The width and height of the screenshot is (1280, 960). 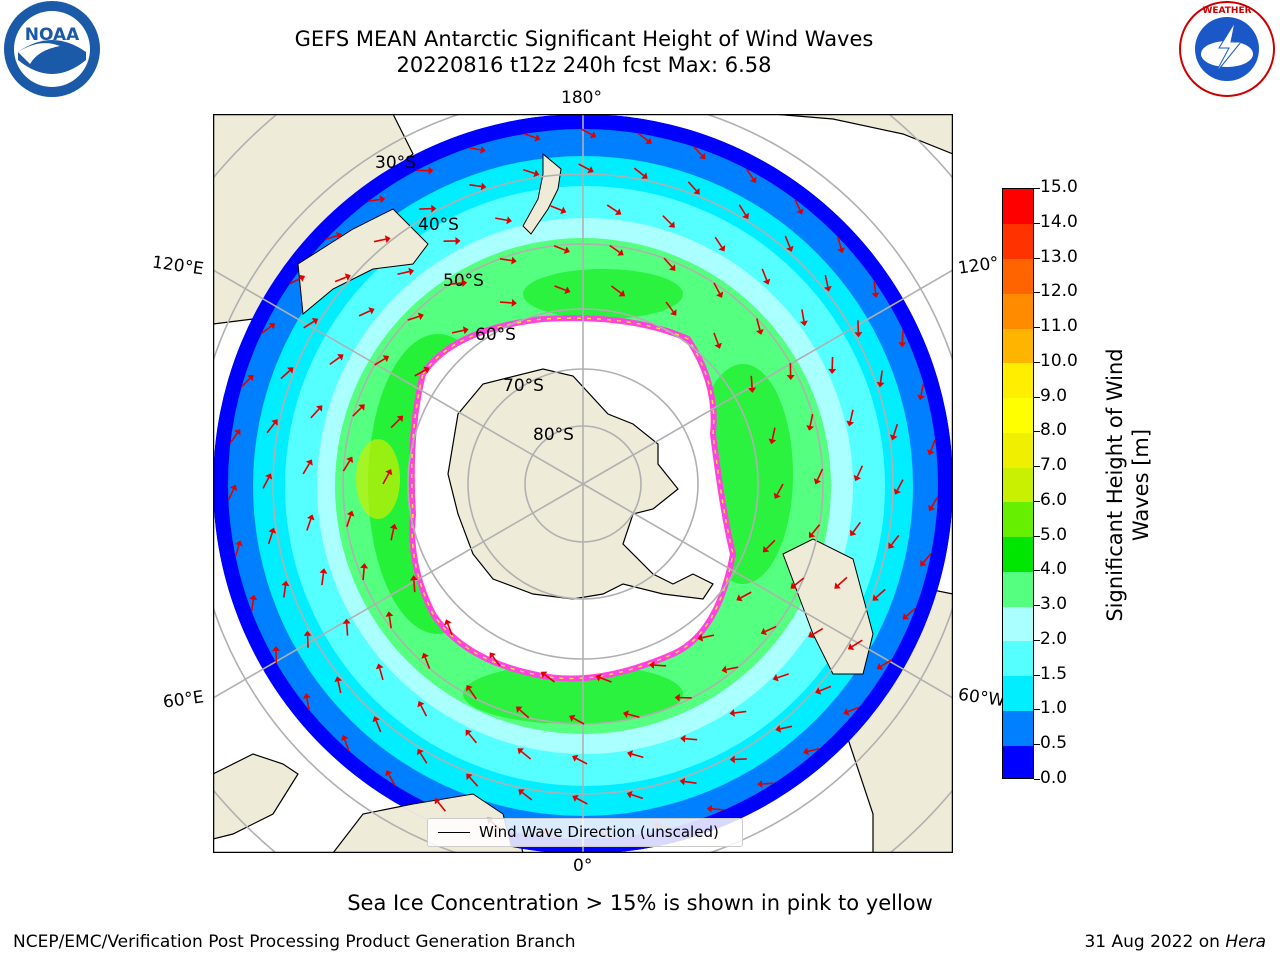 What do you see at coordinates (523, 386) in the screenshot?
I see `lat-label-70s: 70°S` at bounding box center [523, 386].